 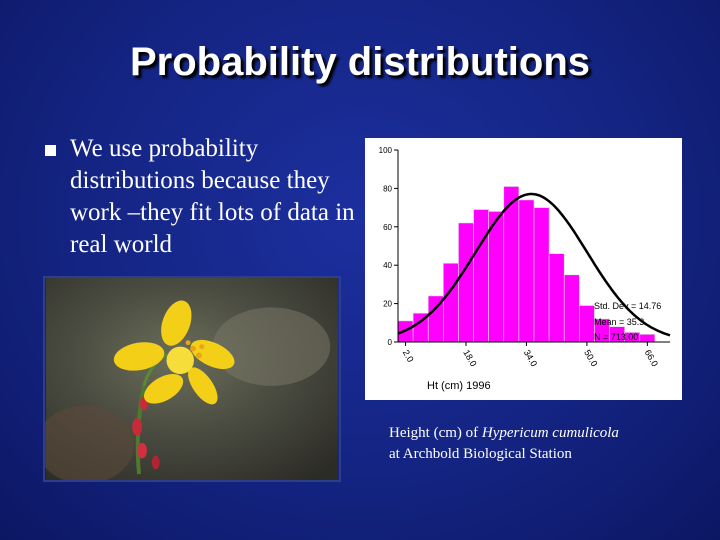 What do you see at coordinates (387, 265) in the screenshot?
I see `y-tick-label: 40` at bounding box center [387, 265].